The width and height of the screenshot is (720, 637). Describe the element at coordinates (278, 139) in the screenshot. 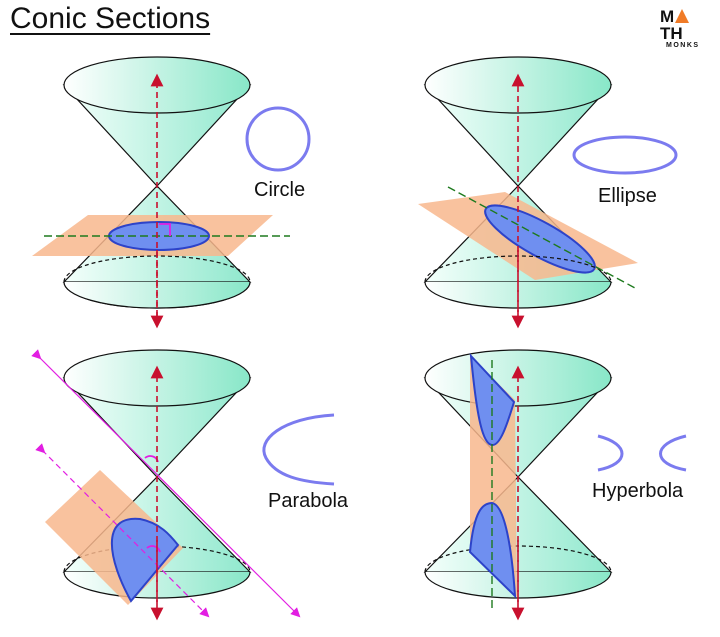

I see `circle-shape` at that location.